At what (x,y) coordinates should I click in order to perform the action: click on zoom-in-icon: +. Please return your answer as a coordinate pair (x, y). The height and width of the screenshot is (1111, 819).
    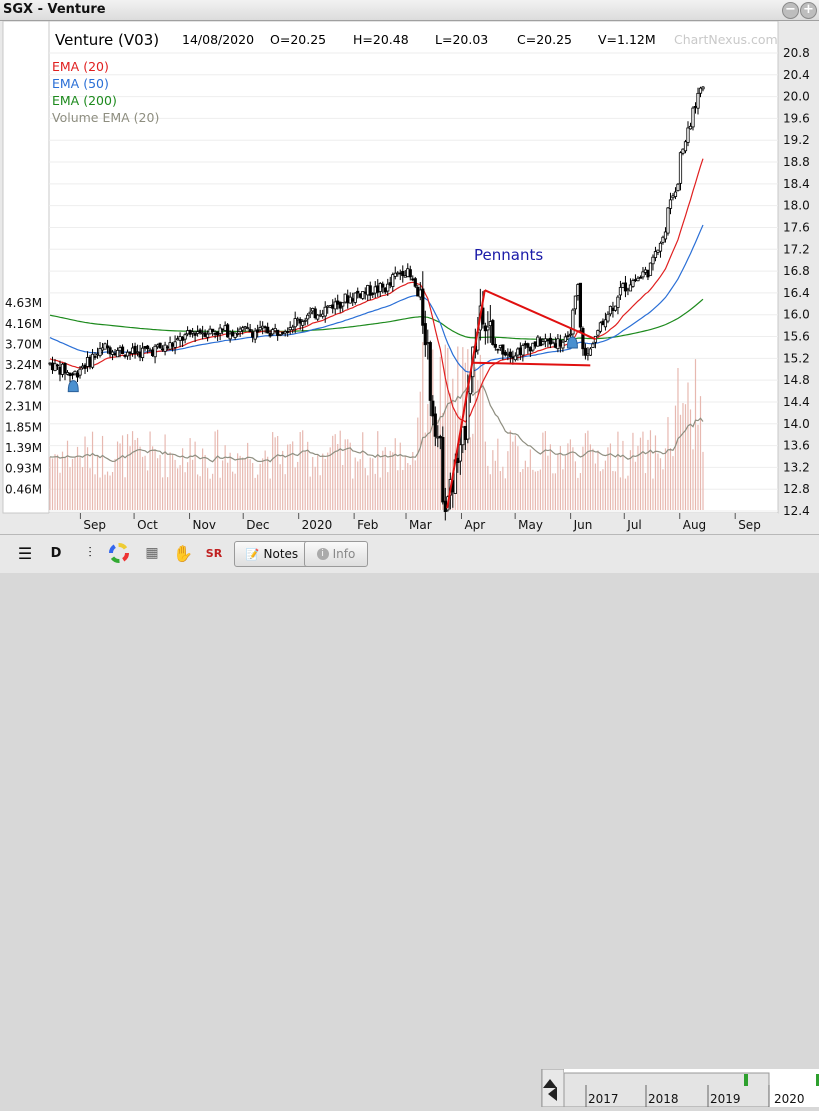
    Looking at the image, I should click on (808, 10).